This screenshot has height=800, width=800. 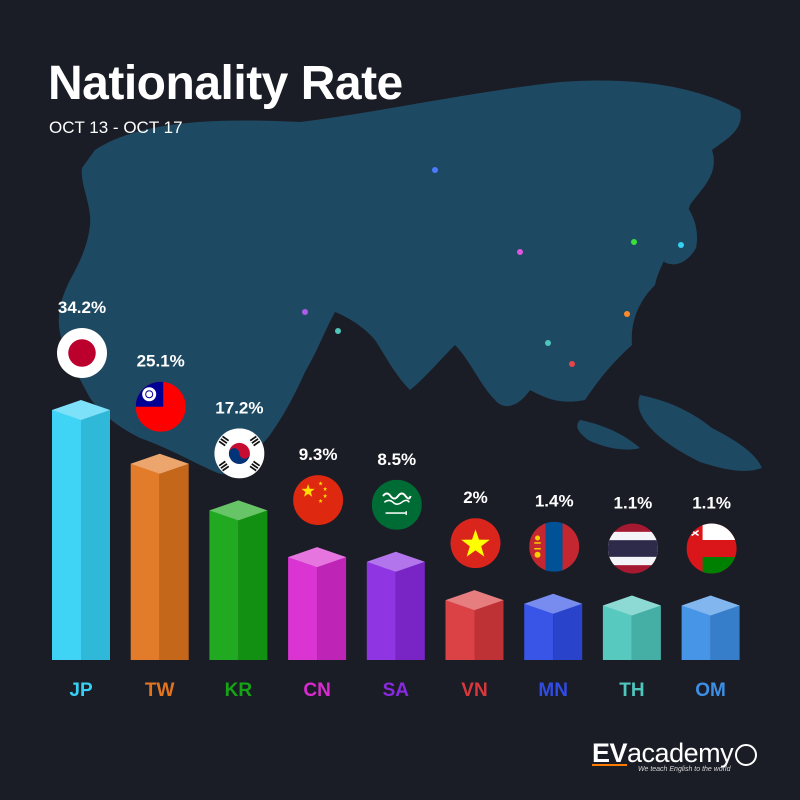 I want to click on brand-logo: EVacademy We teach English to the world, so click(x=677, y=758).